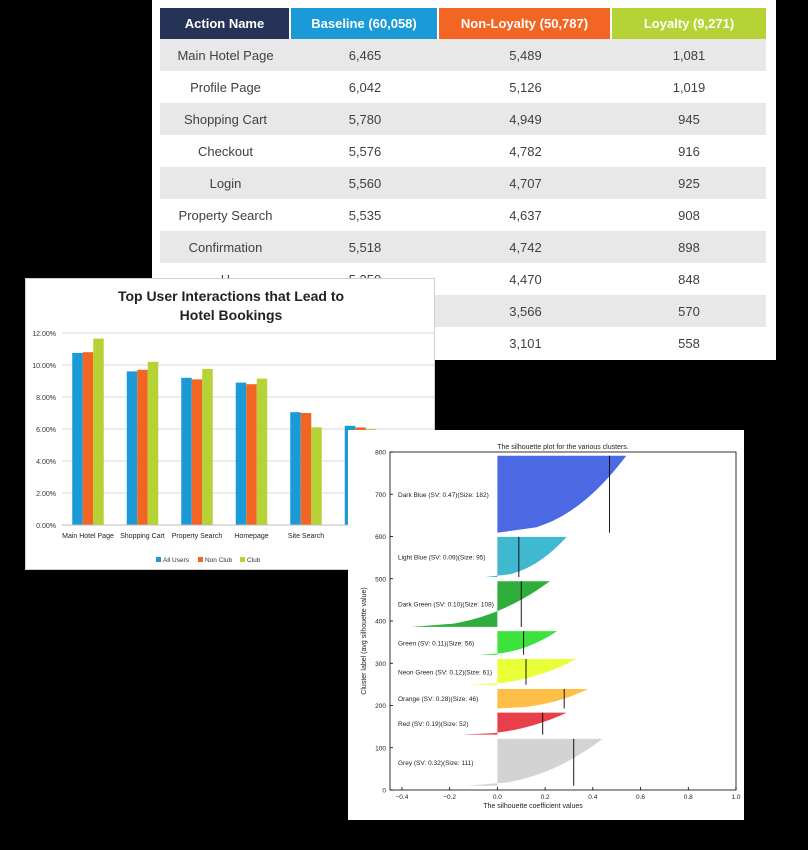 This screenshot has height=850, width=808. I want to click on silhouette-cluster-label: Light Blue (SV: 0.09)(Size: 95), so click(442, 557).